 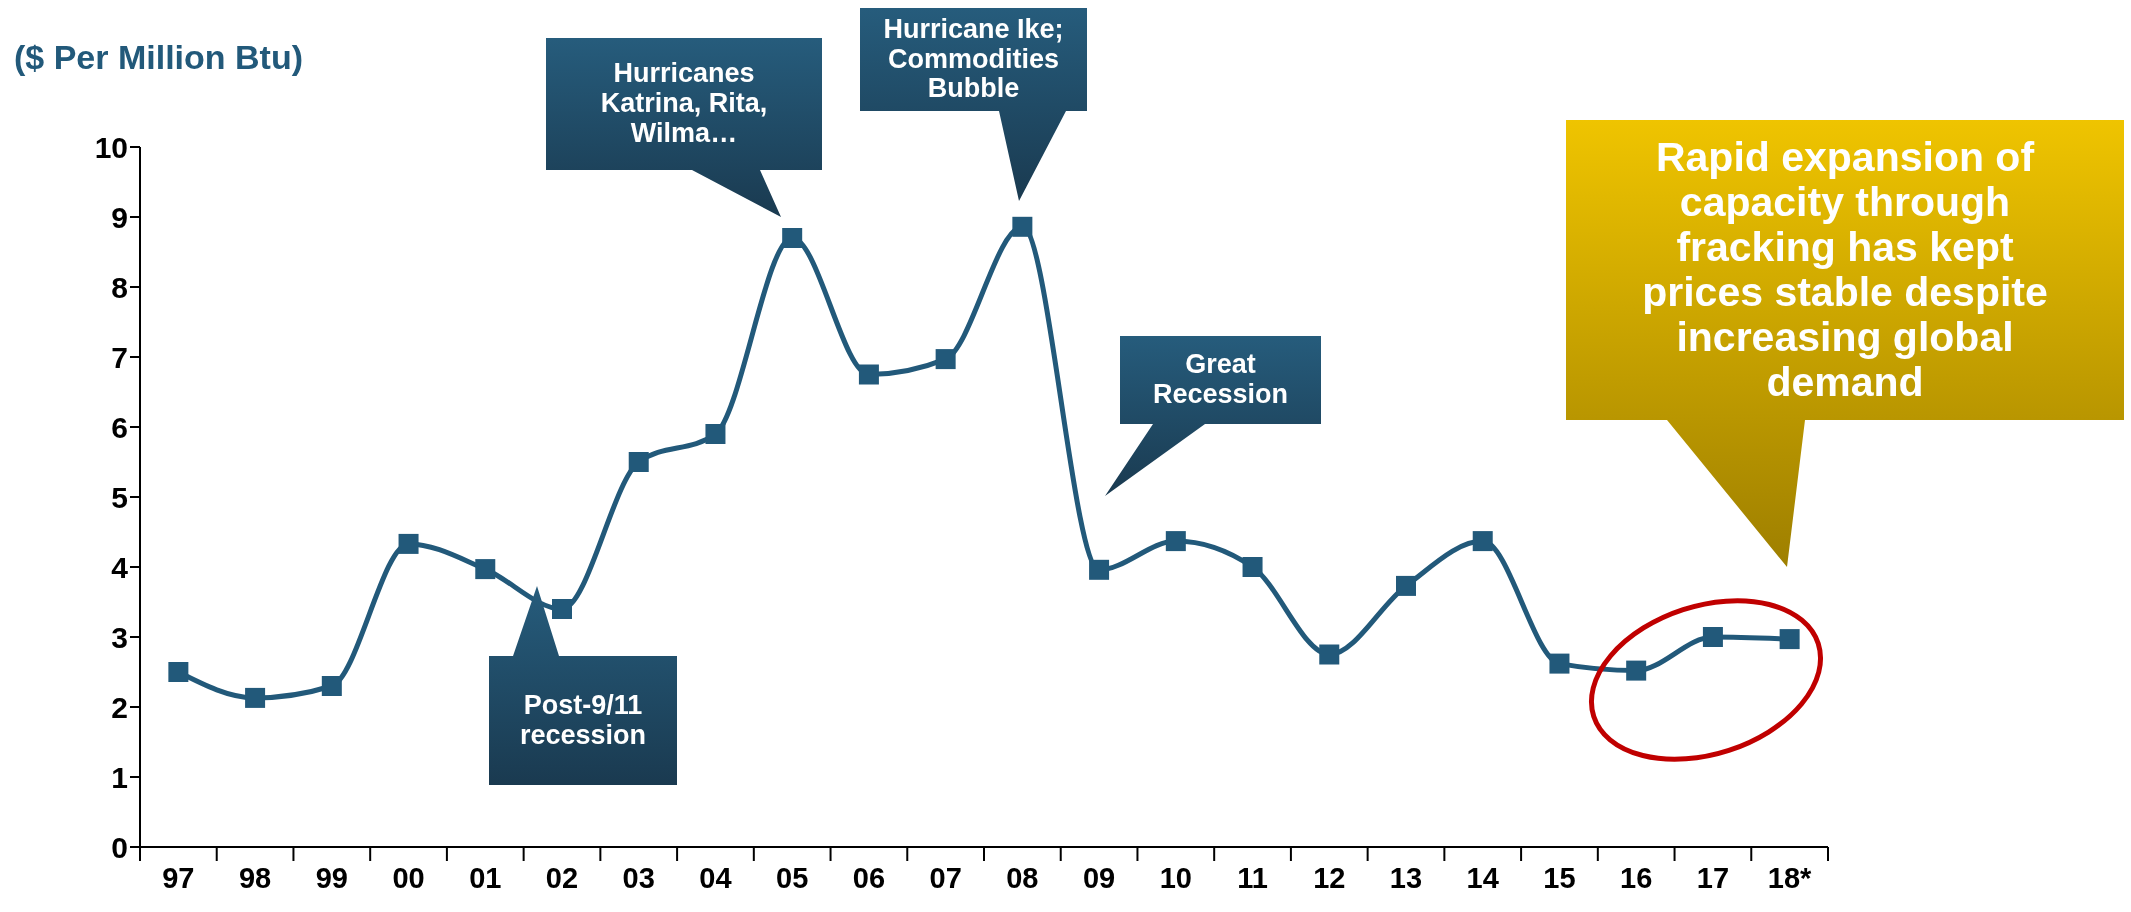 What do you see at coordinates (1406, 877) in the screenshot?
I see `x-tick-label: 13` at bounding box center [1406, 877].